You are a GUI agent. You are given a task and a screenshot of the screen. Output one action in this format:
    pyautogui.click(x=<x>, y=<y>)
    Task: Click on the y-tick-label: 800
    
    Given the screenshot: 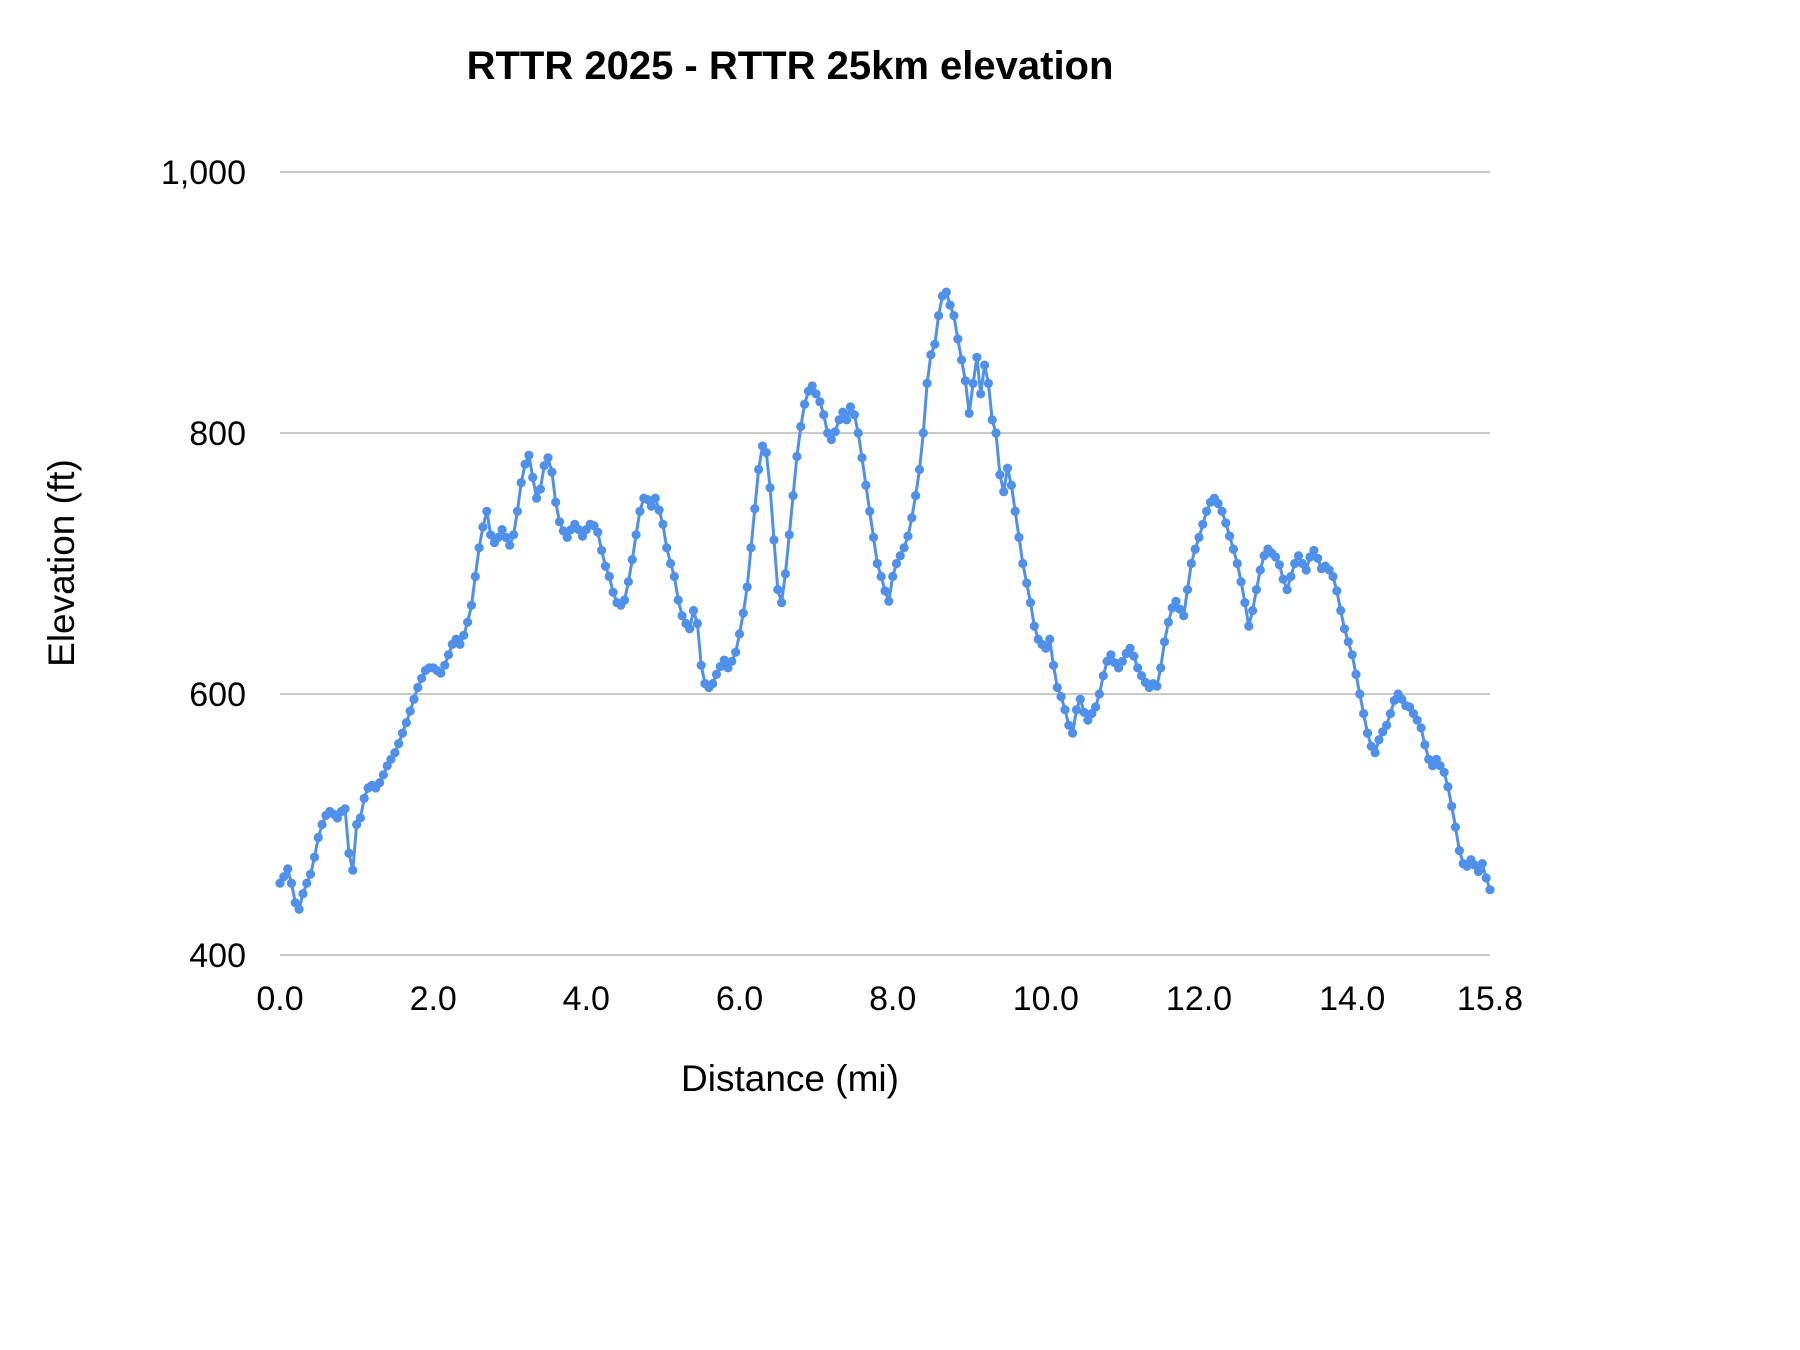 What is the action you would take?
    pyautogui.click(x=217, y=434)
    